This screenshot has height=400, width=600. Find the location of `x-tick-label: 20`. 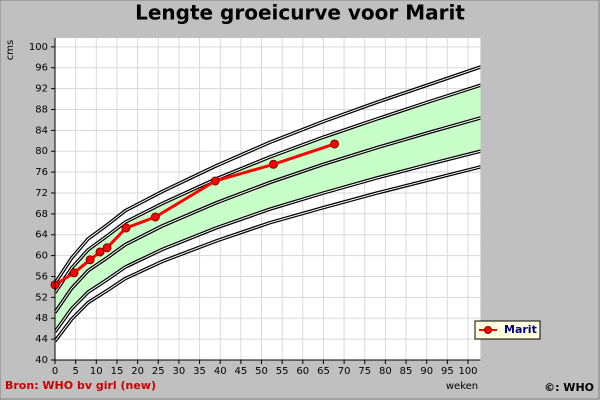

x-tick-label: 20 is located at coordinates (137, 371).